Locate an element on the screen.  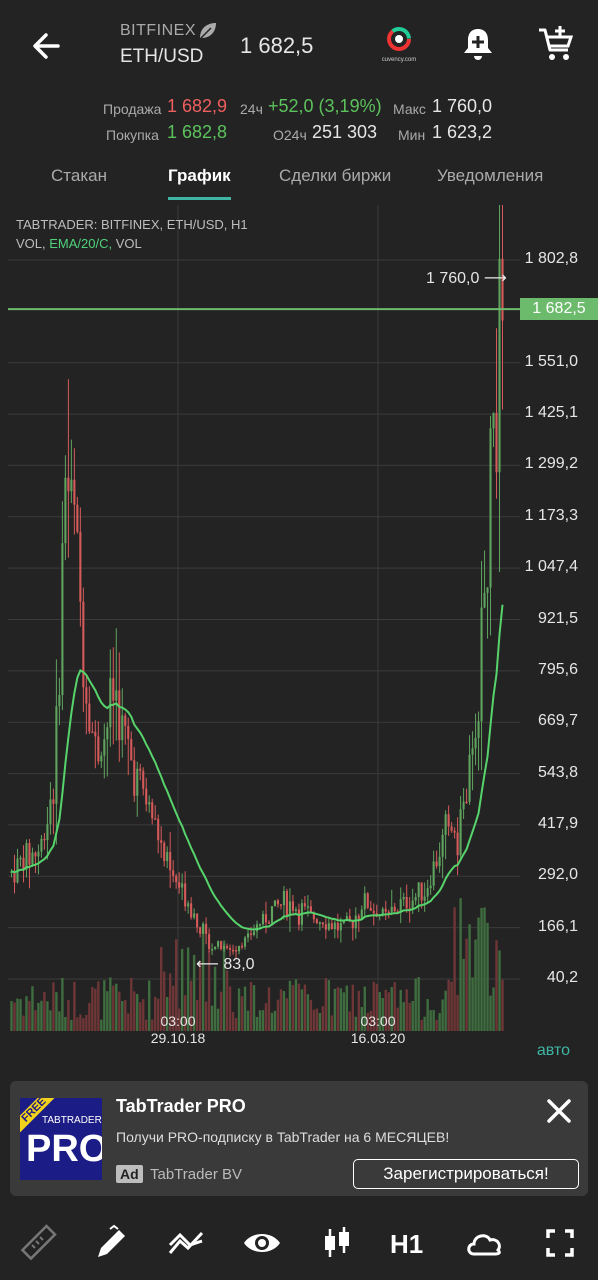
cuvency-logo-icon: cuvency.com is located at coordinates (399, 45).